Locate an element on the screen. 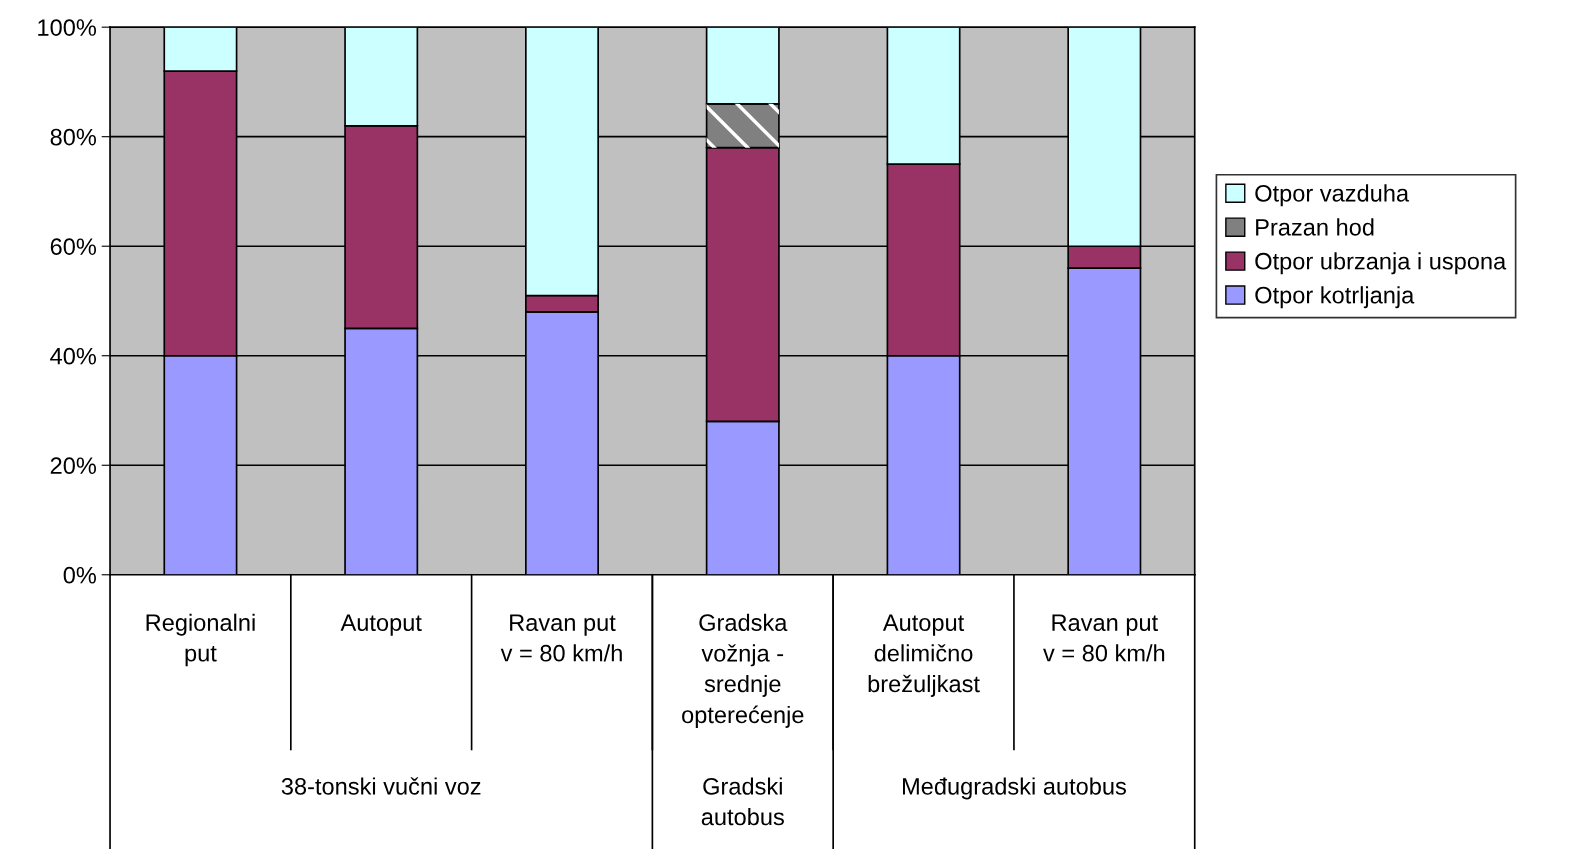 This screenshot has width=1572, height=849. legend-label: Prazan hod is located at coordinates (1315, 227).